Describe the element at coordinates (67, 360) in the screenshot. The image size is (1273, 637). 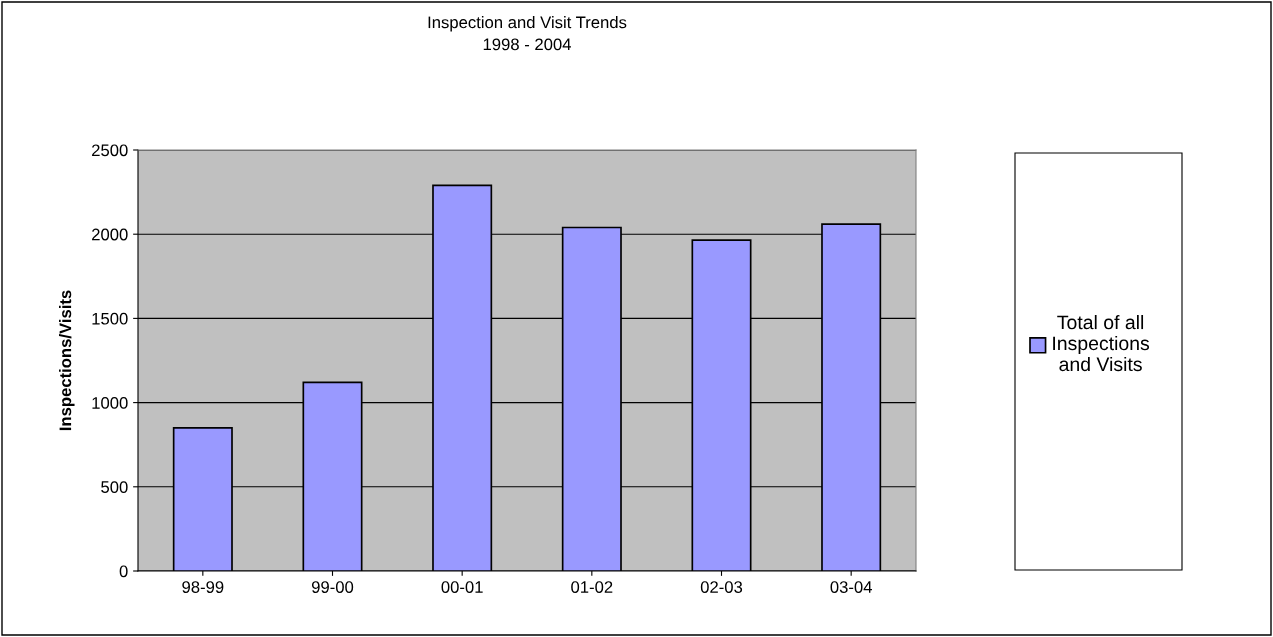
I see `y-axis-title: Inspections/Visits` at that location.